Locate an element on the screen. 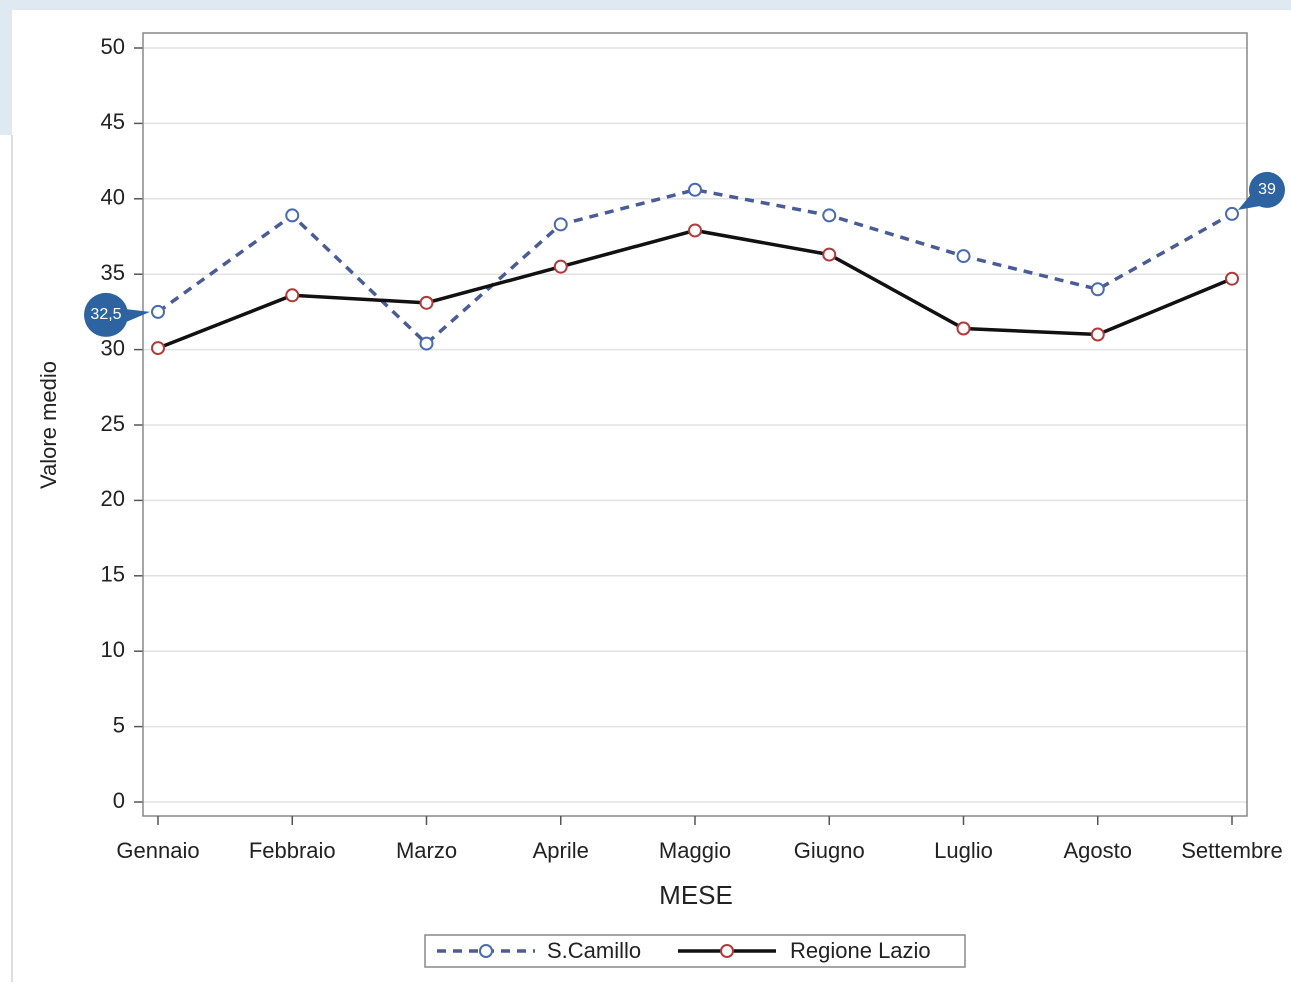 The width and height of the screenshot is (1291, 987). x-tick-label: Giugno is located at coordinates (829, 850).